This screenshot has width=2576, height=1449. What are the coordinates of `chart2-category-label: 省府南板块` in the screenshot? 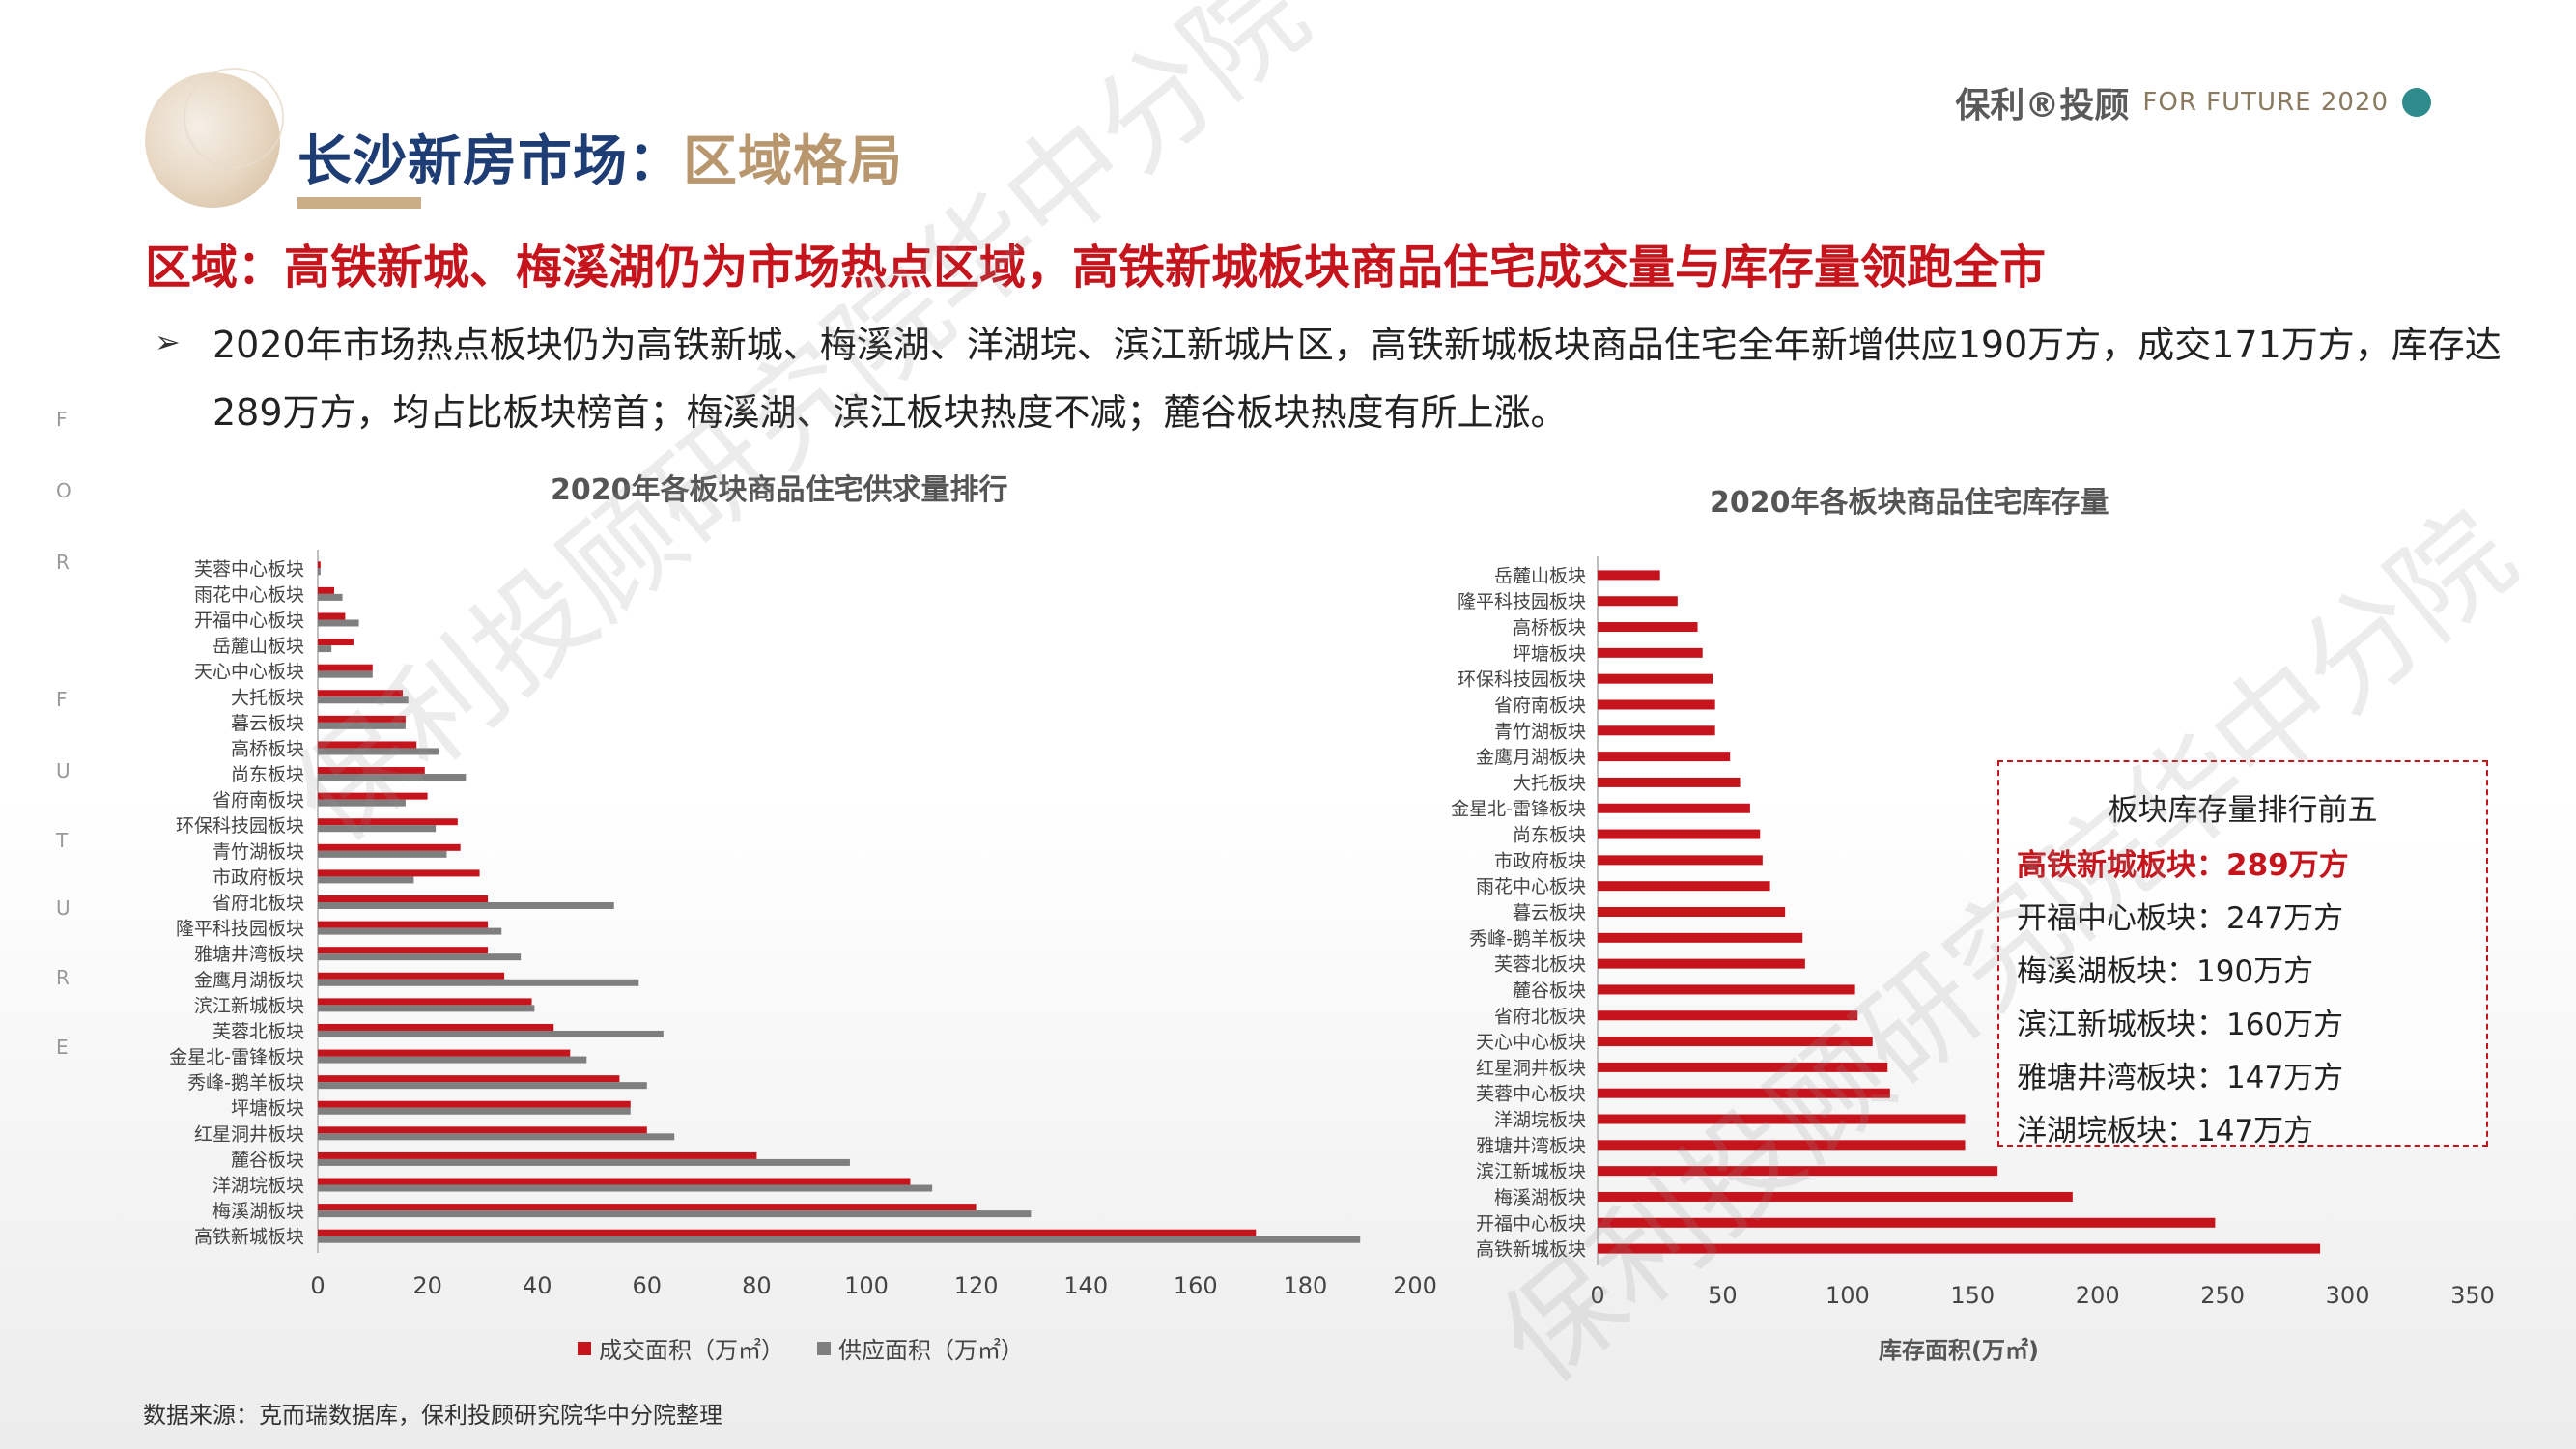 It's located at (1540, 705).